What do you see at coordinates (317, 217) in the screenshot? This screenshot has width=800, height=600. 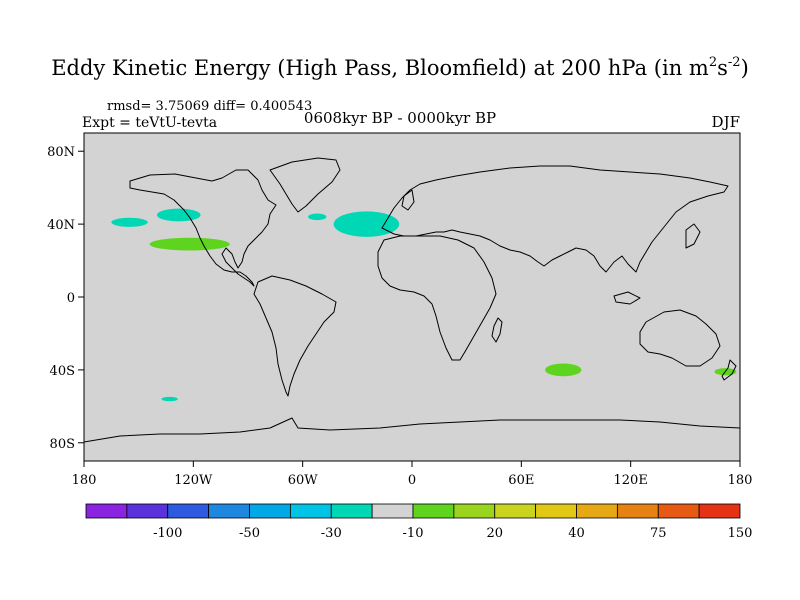 I see `anomaly-patch-north-atlantic-west` at bounding box center [317, 217].